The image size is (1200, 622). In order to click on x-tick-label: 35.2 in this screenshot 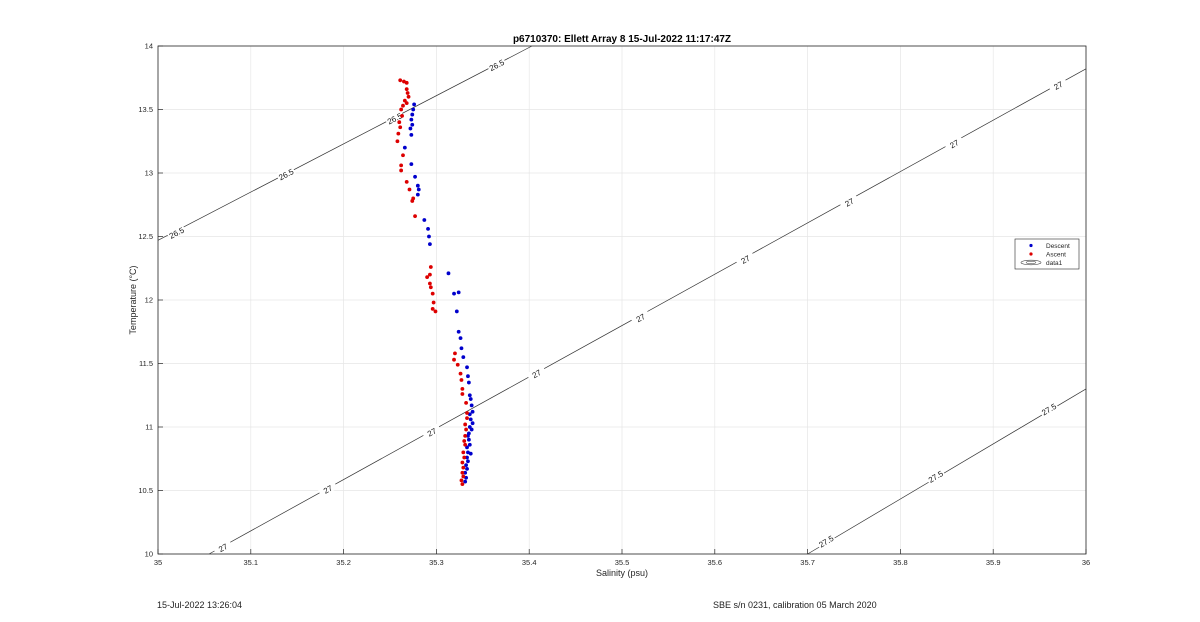, I will do `click(343, 562)`.